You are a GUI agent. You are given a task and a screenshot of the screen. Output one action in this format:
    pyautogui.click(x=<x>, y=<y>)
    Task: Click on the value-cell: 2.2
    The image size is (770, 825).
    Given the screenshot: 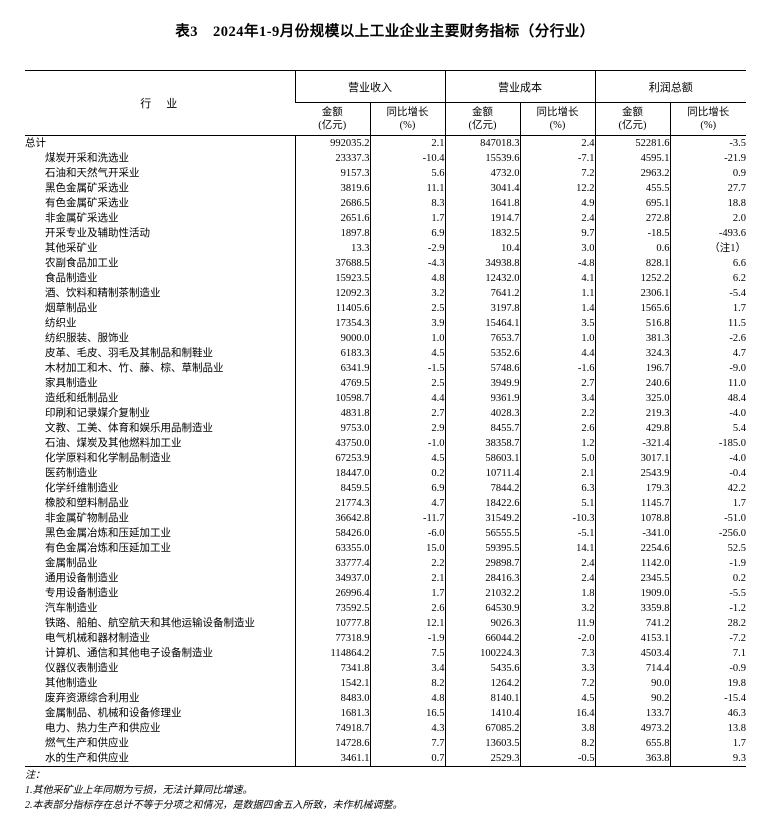 What is the action you would take?
    pyautogui.click(x=407, y=563)
    